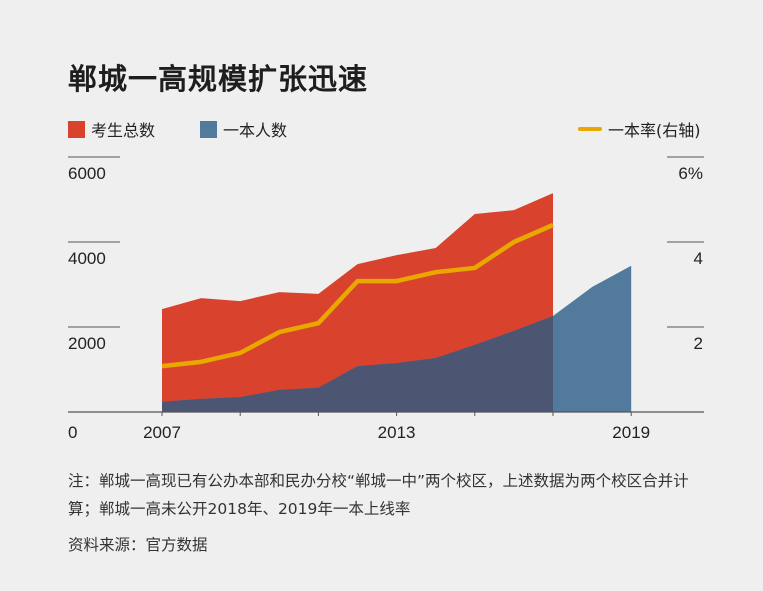 The height and width of the screenshot is (591, 763). I want to click on legend-swatch-total, so click(76, 129).